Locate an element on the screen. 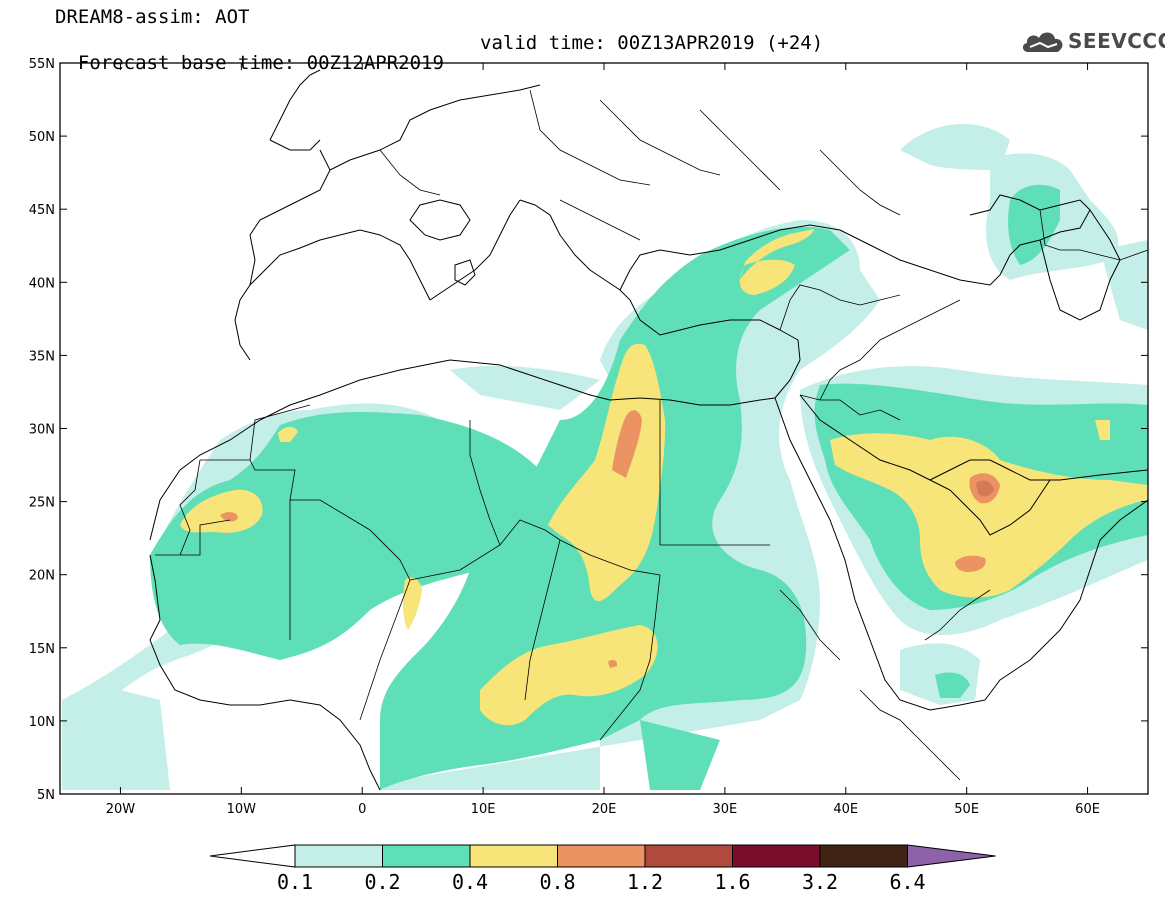 Image resolution: width=1165 pixels, height=905 pixels. lon-tick-label: 20E is located at coordinates (604, 809).